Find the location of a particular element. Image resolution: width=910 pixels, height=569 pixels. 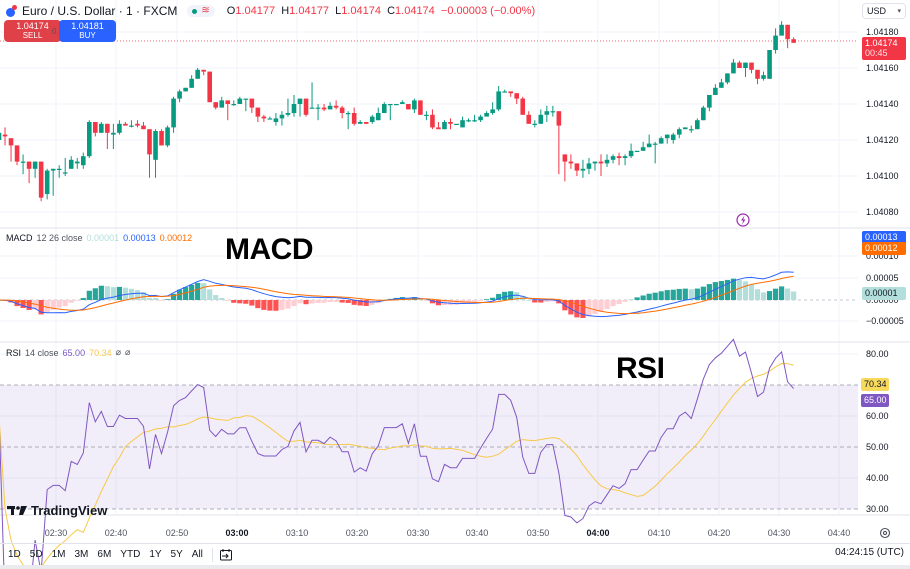

price-tick: 1.04140 is located at coordinates (882, 104).